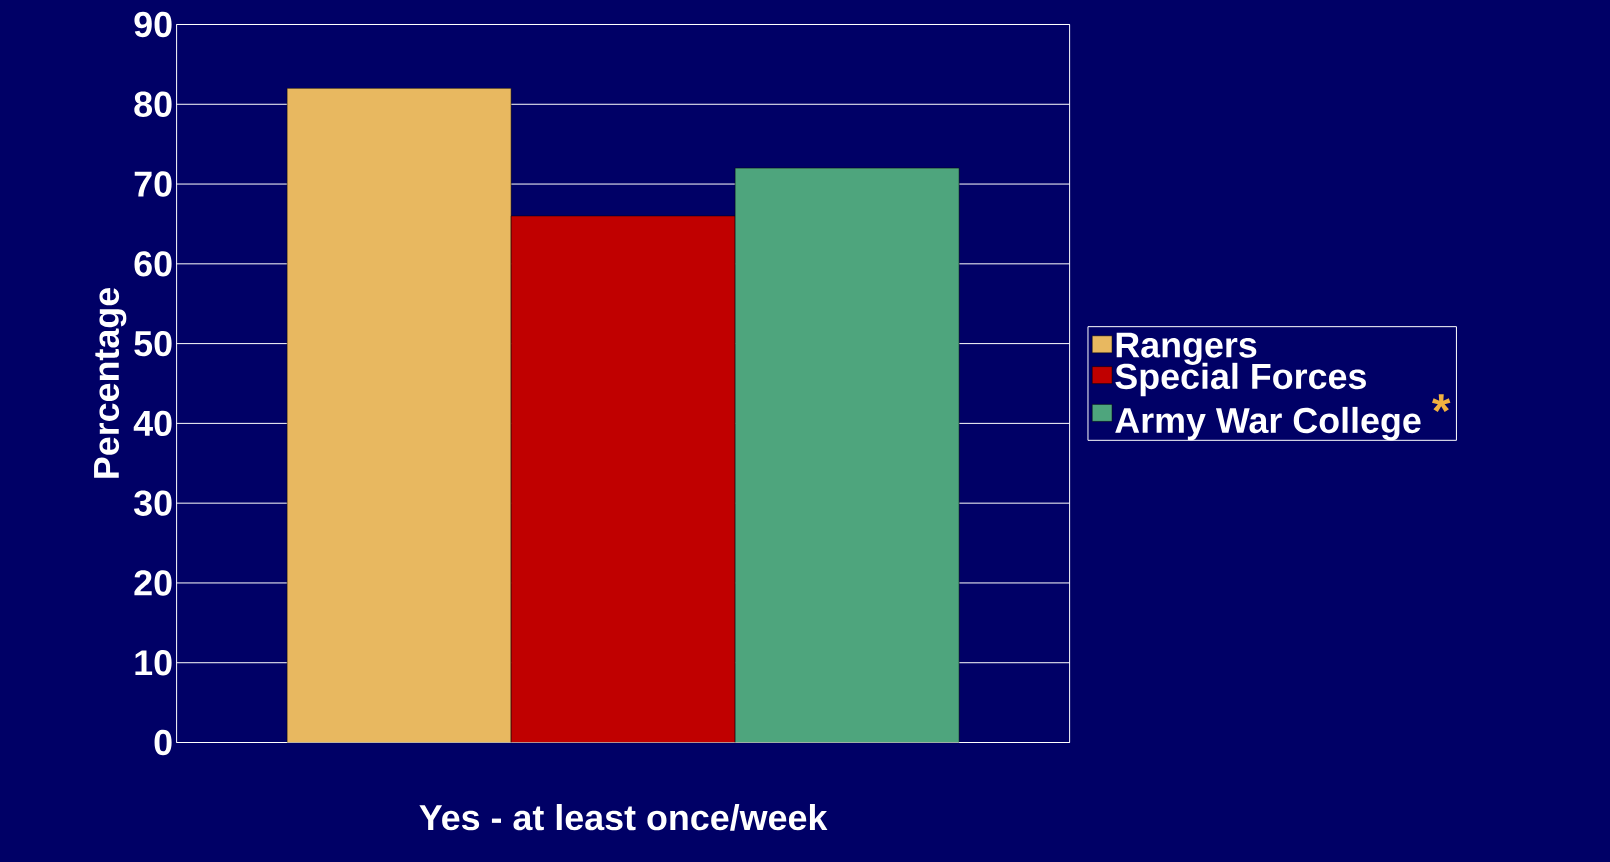  Describe the element at coordinates (623, 817) in the screenshot. I see `x-tick-label: Yes - at least once/week` at that location.